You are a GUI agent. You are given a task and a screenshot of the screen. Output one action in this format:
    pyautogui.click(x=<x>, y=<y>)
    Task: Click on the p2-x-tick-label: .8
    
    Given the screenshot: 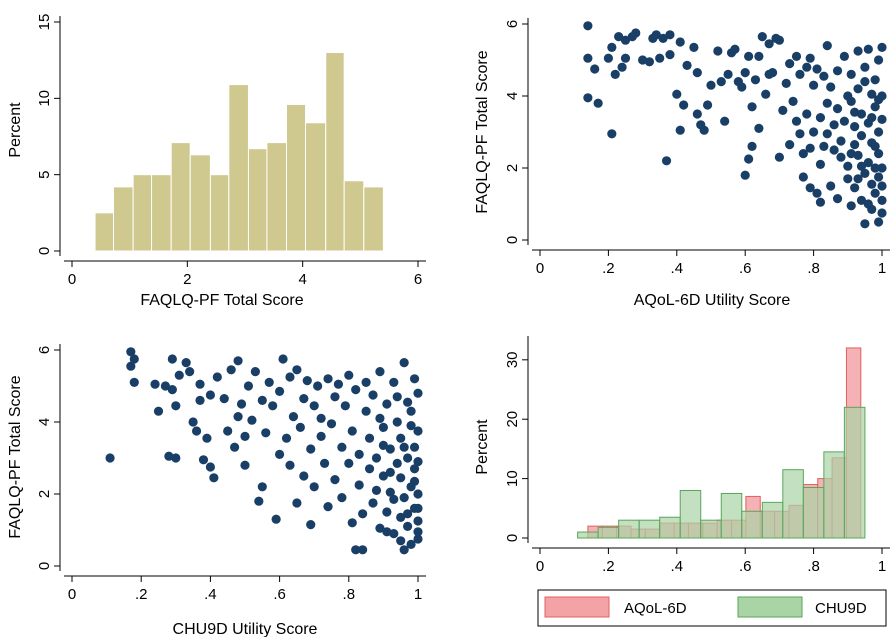 What is the action you would take?
    pyautogui.click(x=813, y=268)
    